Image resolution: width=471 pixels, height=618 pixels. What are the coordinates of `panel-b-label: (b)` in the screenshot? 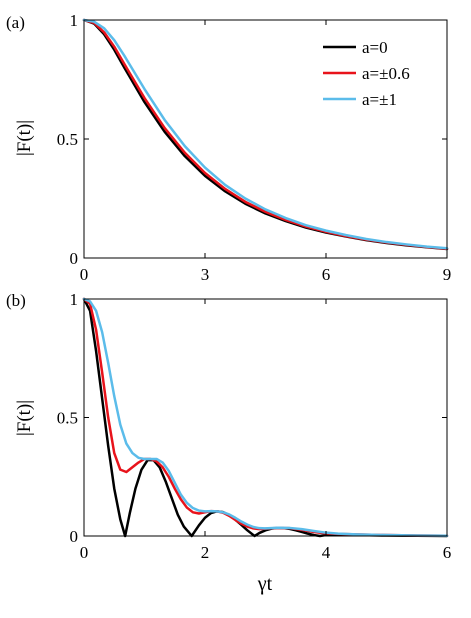 It's located at (16, 300).